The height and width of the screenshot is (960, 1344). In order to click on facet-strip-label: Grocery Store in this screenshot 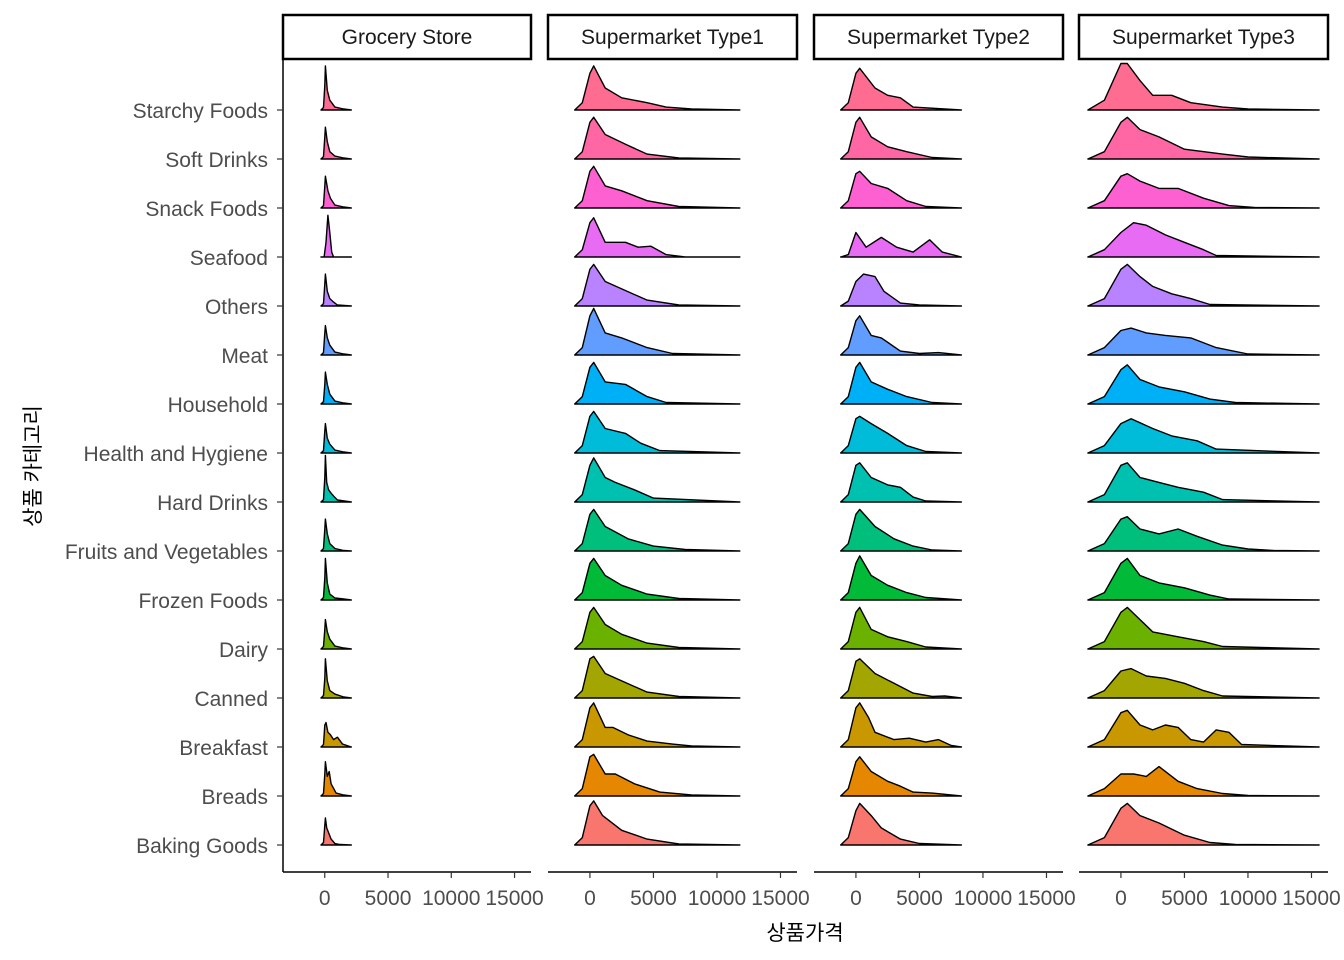, I will do `click(407, 37)`.